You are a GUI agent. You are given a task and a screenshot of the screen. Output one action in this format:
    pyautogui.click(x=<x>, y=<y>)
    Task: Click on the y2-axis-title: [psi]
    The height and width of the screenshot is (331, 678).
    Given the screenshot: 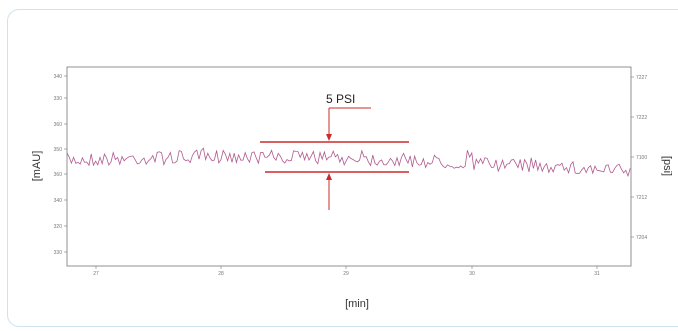 What is the action you would take?
    pyautogui.click(x=667, y=166)
    